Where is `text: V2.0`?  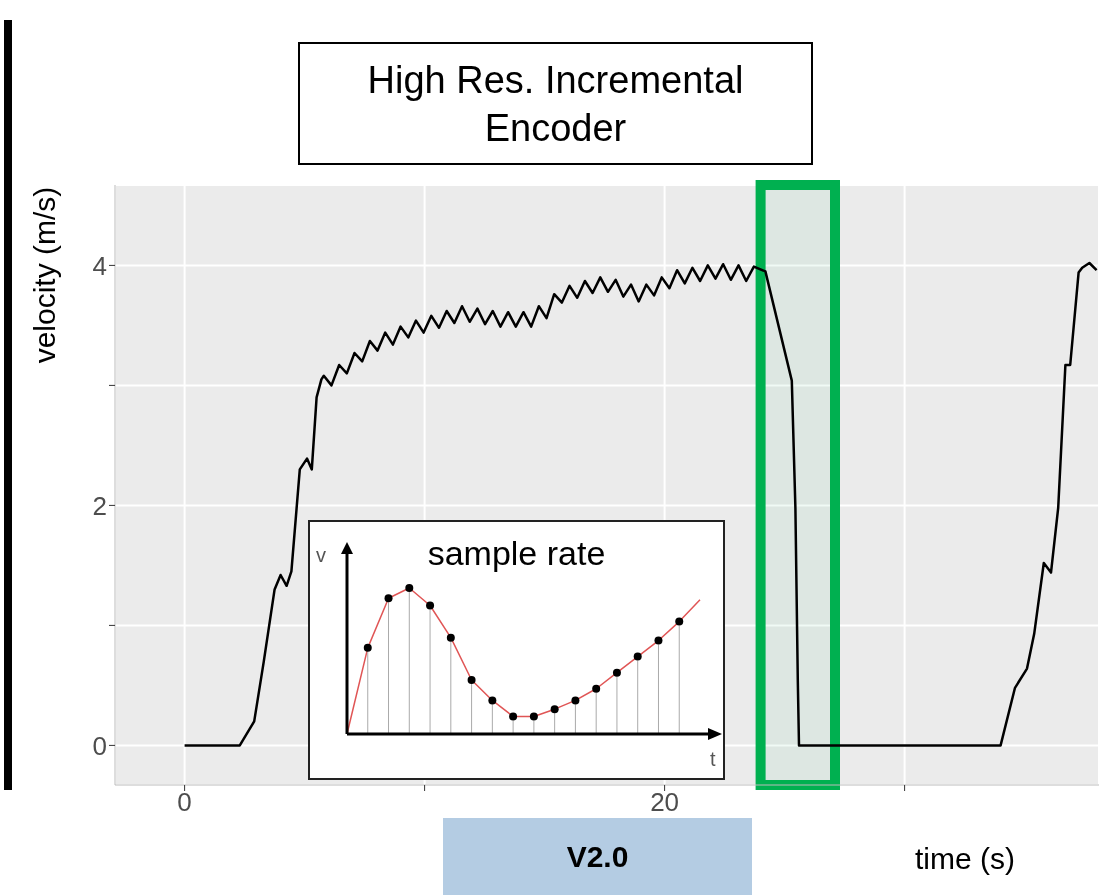
text: V2.0 is located at coordinates (597, 856).